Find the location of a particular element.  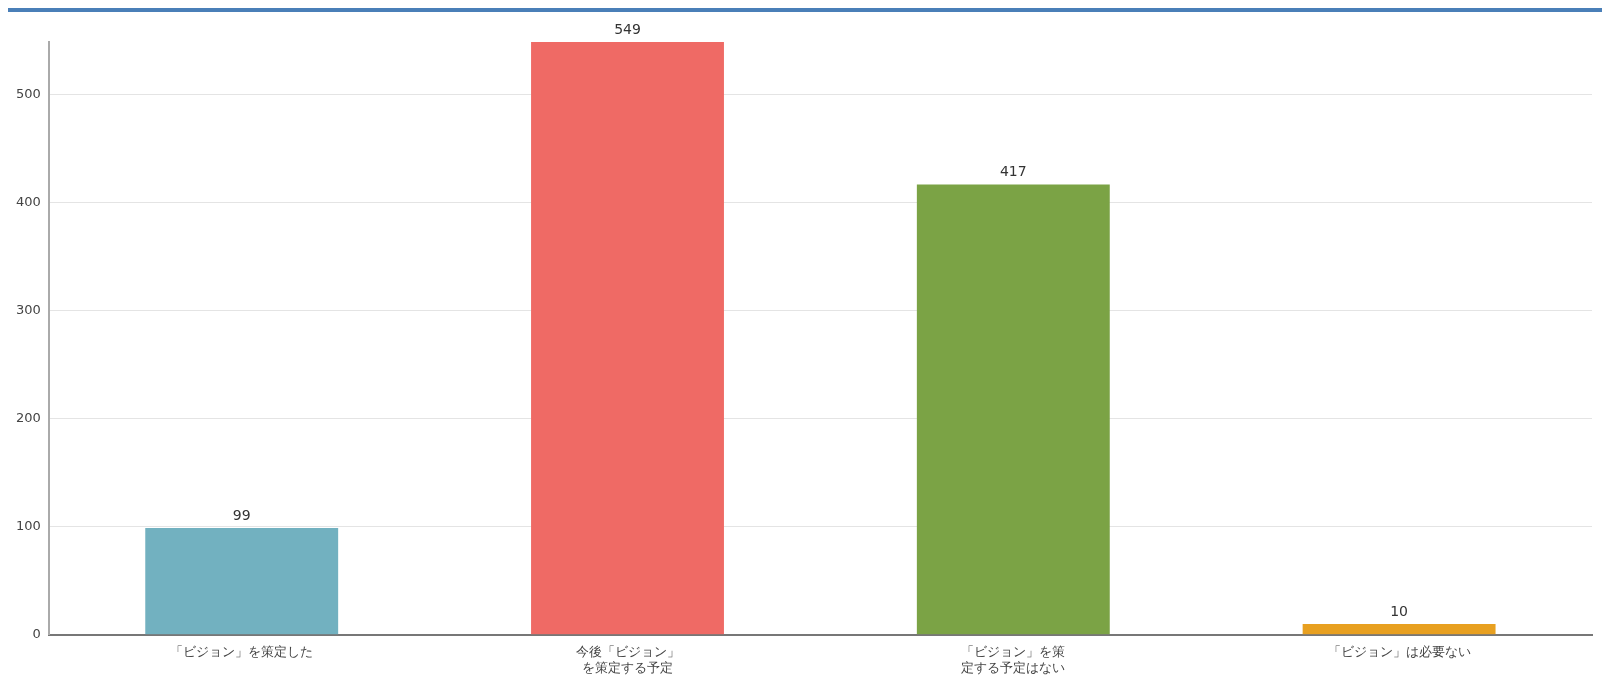

y-tick-label: 0 is located at coordinates (36, 634).